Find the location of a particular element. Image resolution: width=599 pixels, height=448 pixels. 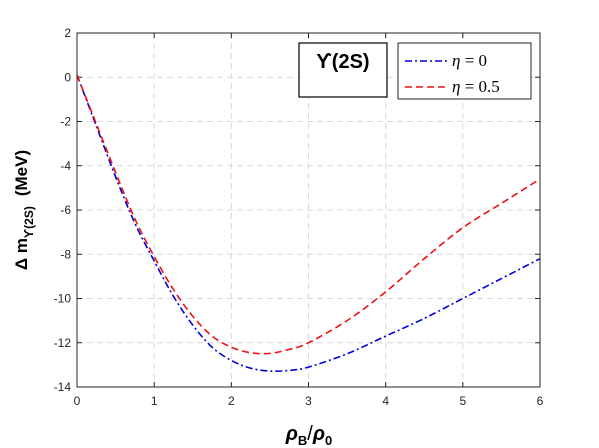

y-tick-label: 2 is located at coordinates (67, 33).